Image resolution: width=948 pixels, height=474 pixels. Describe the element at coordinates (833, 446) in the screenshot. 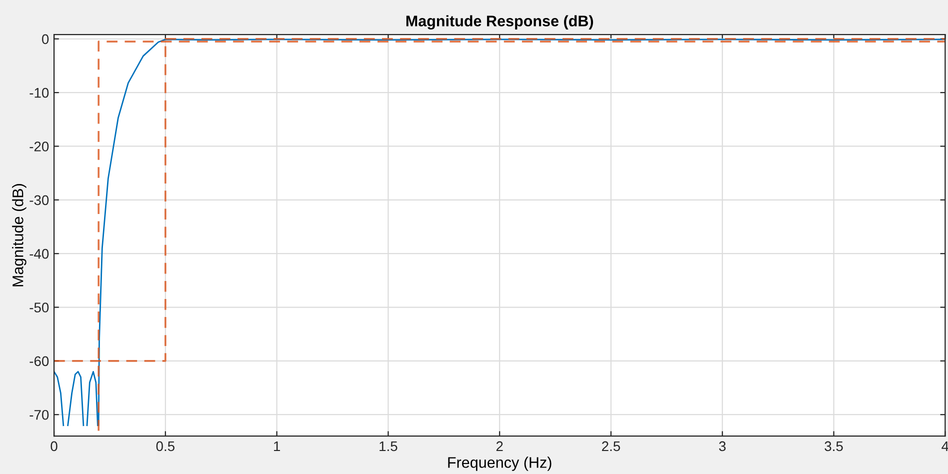

I see `x-tick-label: 3.5` at that location.